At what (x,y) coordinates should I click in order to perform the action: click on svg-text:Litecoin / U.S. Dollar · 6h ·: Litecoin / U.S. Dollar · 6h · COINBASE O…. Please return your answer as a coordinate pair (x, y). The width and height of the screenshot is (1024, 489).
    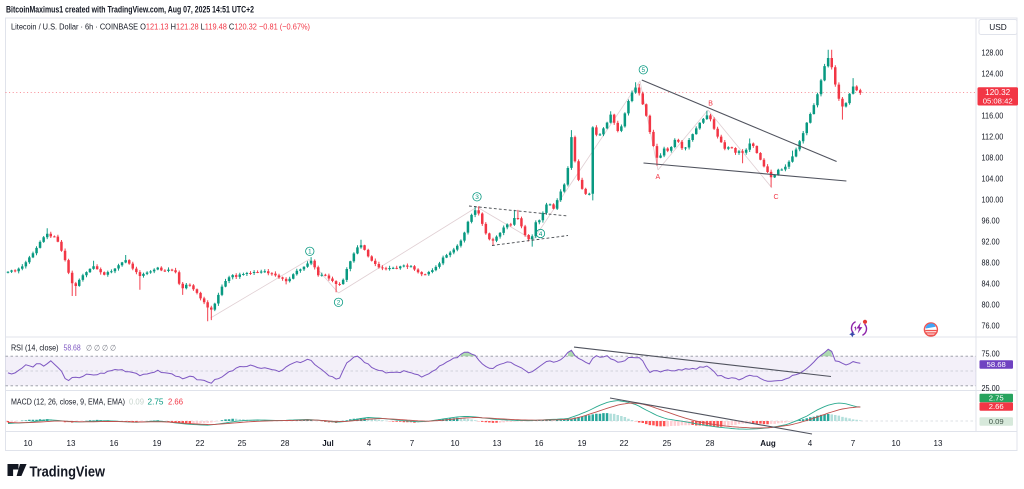
    Looking at the image, I should click on (160, 27).